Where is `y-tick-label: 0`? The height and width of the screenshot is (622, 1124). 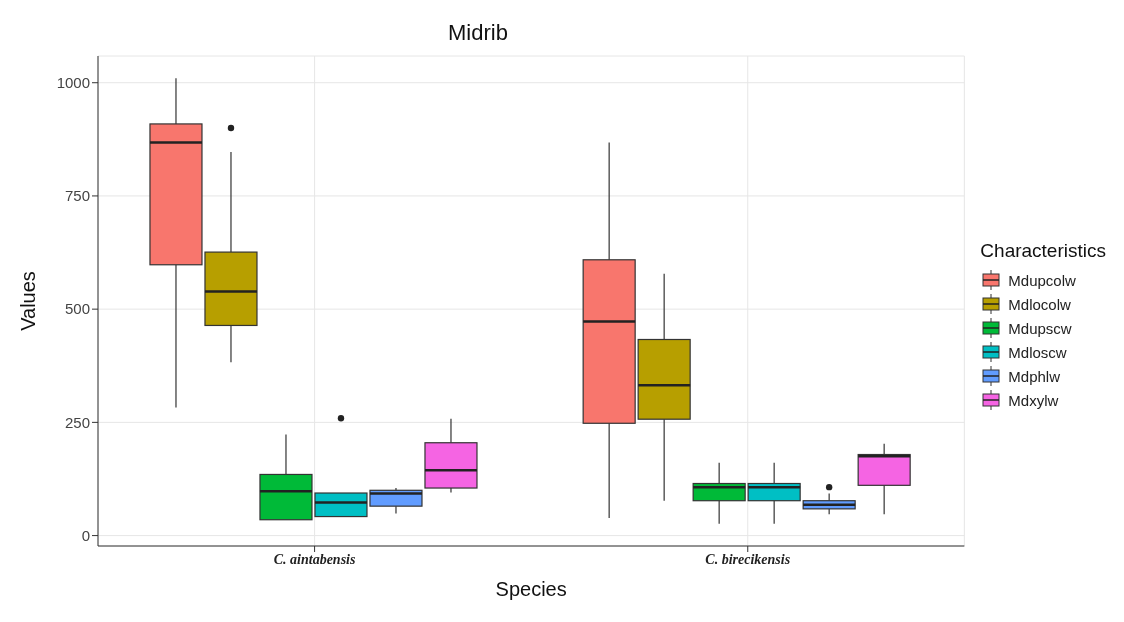
y-tick-label: 0 is located at coordinates (85, 535).